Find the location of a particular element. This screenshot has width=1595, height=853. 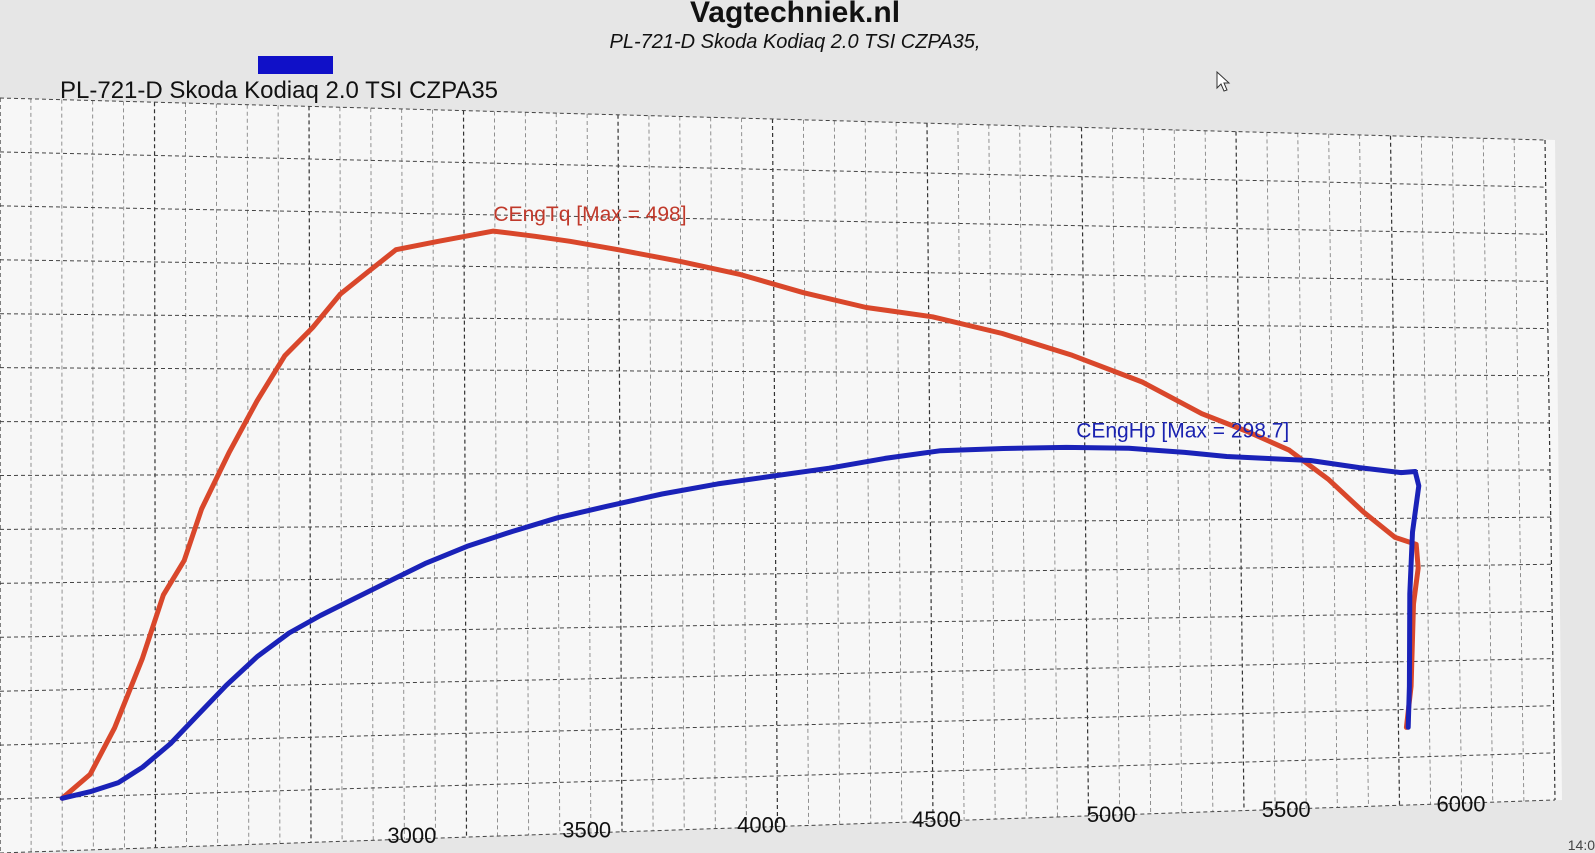

x-tick-label: 4500 is located at coordinates (936, 819).